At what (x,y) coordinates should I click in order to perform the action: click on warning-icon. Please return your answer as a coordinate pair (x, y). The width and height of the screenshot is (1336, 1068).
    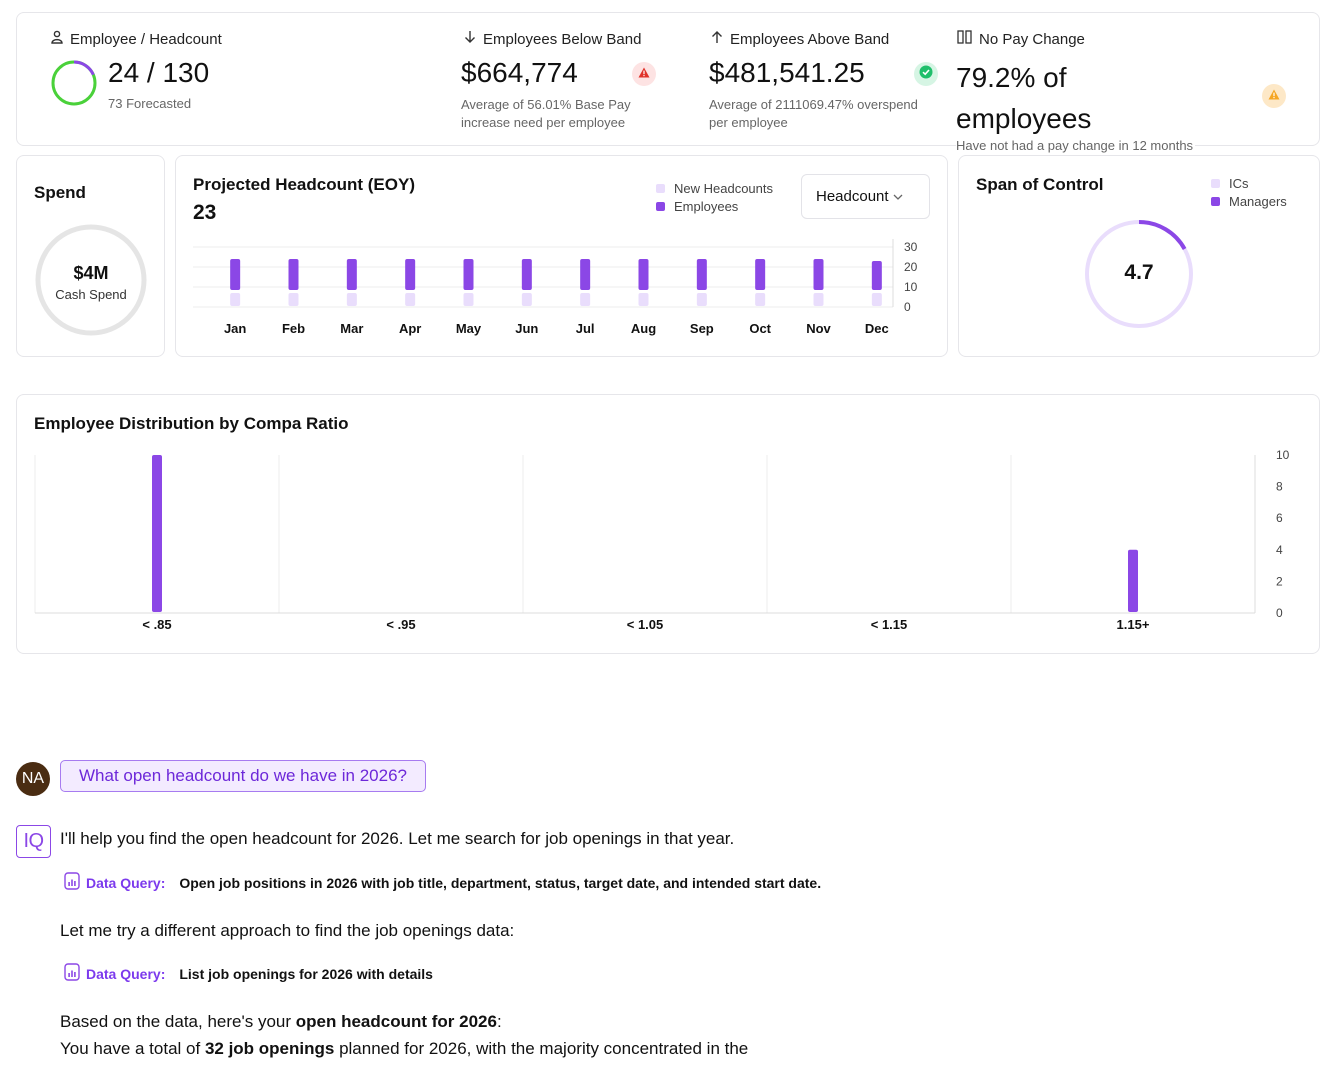
    Looking at the image, I should click on (644, 74).